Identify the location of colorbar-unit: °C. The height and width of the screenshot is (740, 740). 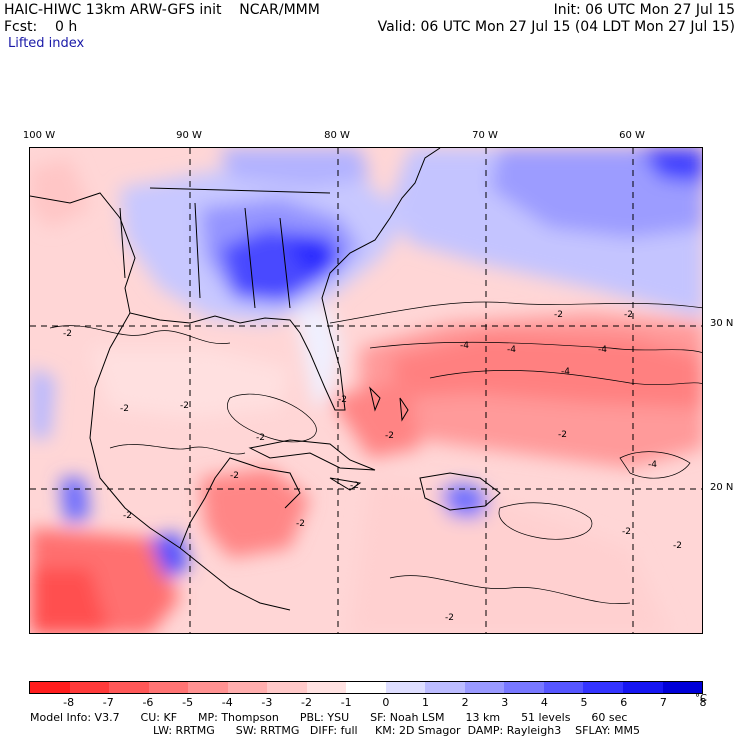
(701, 698).